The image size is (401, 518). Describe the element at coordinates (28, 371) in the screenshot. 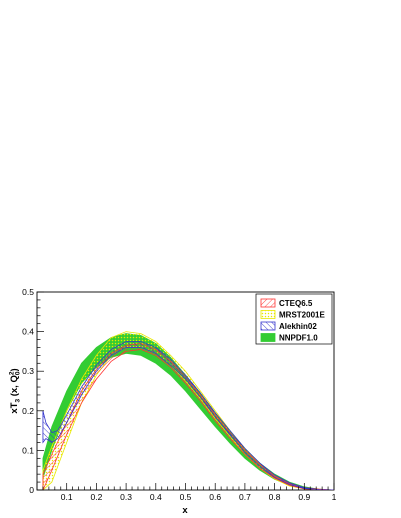

I see `y-tick-label: 0.3` at that location.